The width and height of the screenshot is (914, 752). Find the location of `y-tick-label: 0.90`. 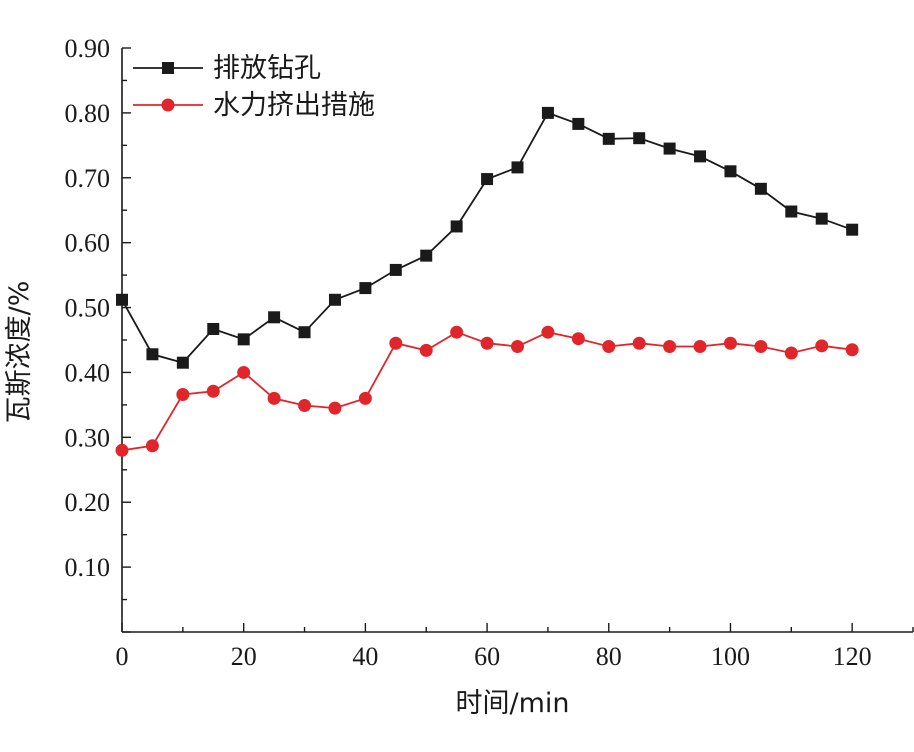

y-tick-label: 0.90 is located at coordinates (88, 48).